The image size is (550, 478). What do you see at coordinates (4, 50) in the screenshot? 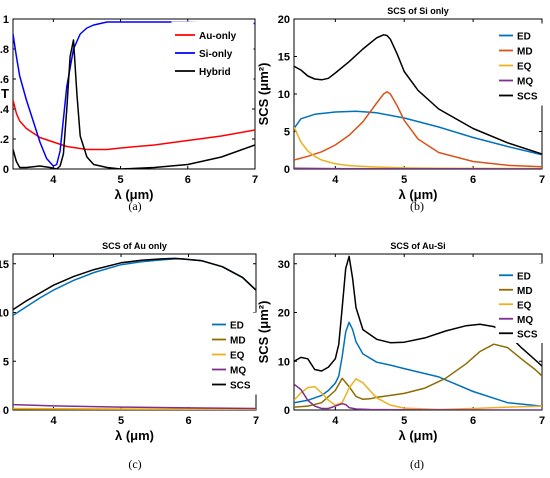
I see `y-tick-label-a: 0.8` at bounding box center [4, 50].